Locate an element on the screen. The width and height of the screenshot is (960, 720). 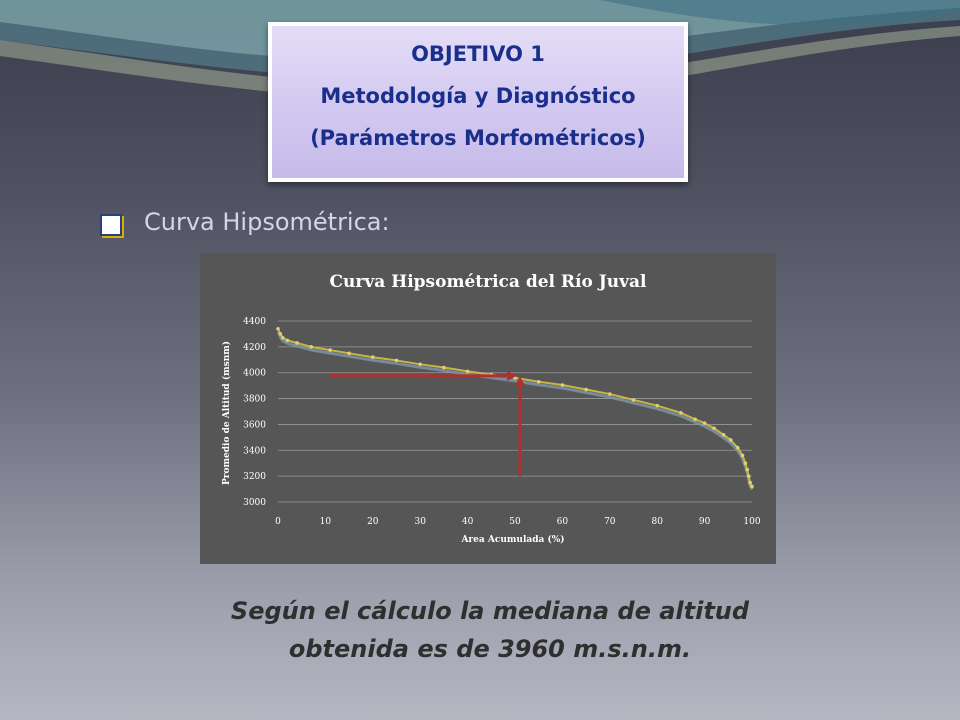
y-tick-labels: 3000 3200 3400 3600 3800 4000 4200 4400 is located at coordinates (254, 412).